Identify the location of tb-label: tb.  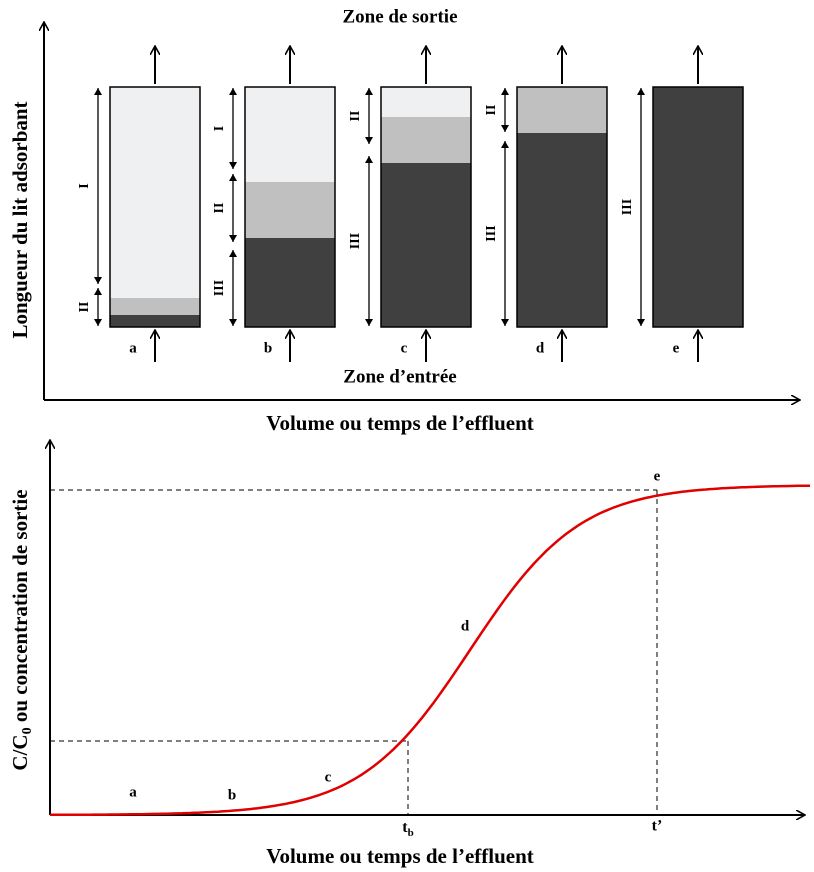
(407, 829).